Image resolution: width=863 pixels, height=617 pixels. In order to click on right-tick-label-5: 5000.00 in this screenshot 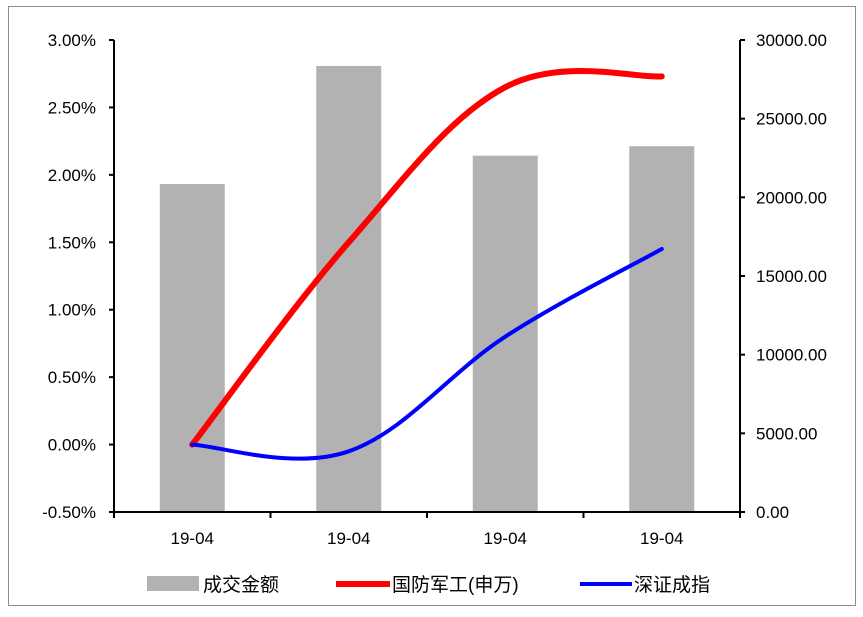, I will do `click(786, 433)`.